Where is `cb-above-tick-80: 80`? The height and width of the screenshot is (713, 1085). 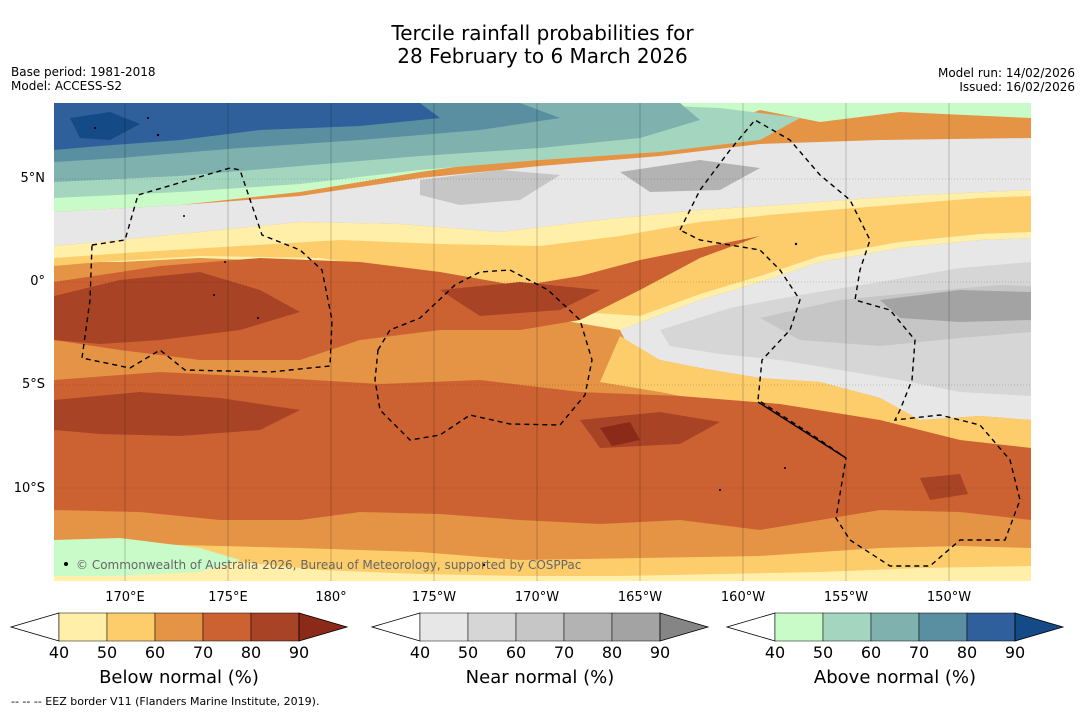 cb-above-tick-80: 80 is located at coordinates (967, 652).